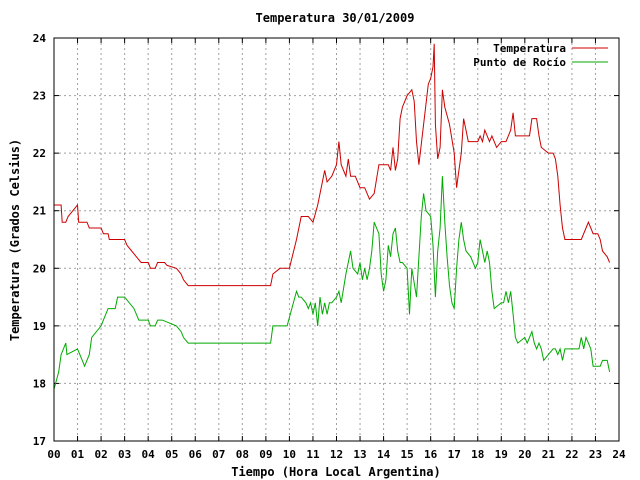 This screenshot has width=640, height=480. Describe the element at coordinates (549, 454) in the screenshot. I see `x-tick-label: 21` at that location.